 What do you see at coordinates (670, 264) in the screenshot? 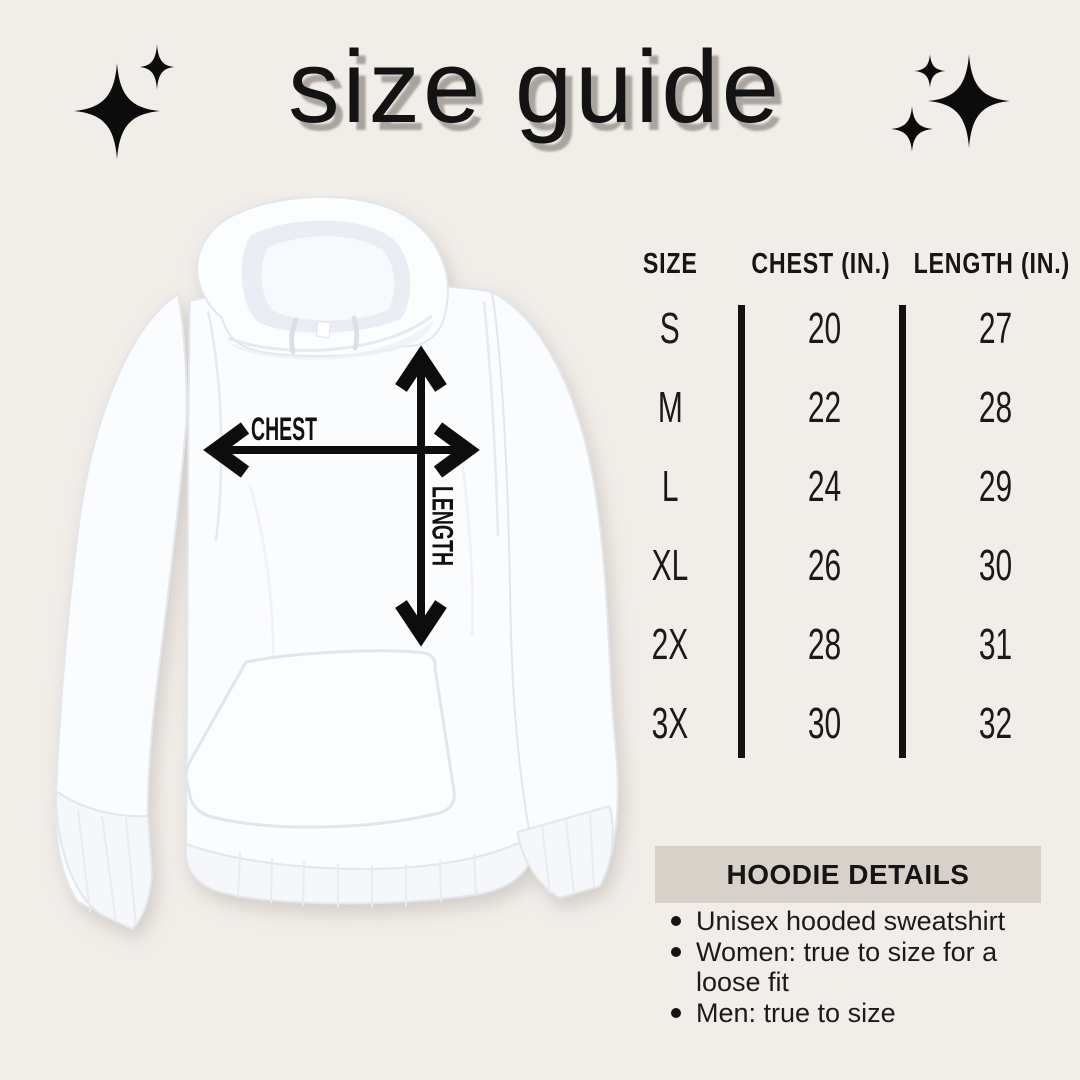
I see `table-header-size: SIZE` at bounding box center [670, 264].